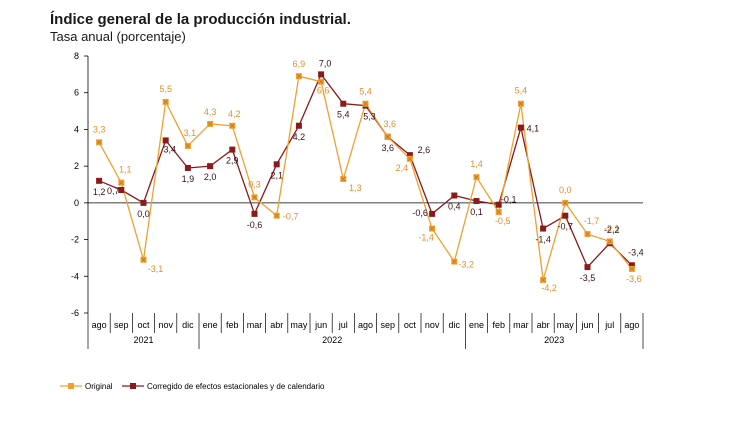  What do you see at coordinates (133, 386) in the screenshot?
I see `legend-marker-corregido` at bounding box center [133, 386].